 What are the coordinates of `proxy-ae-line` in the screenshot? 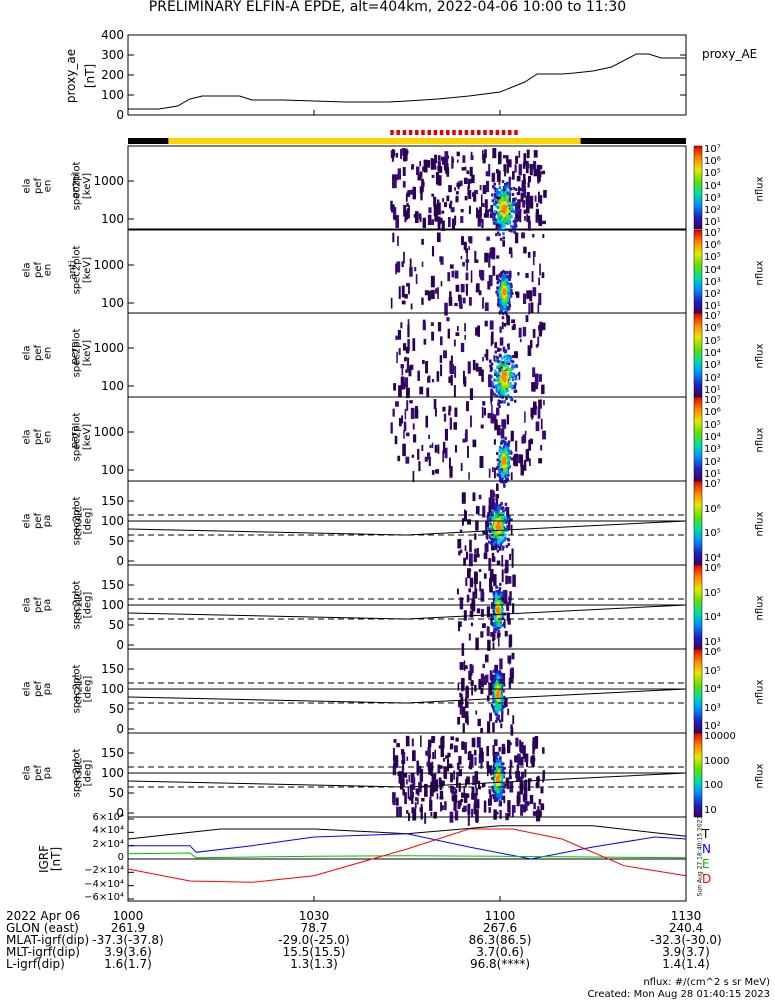 It's located at (407, 81).